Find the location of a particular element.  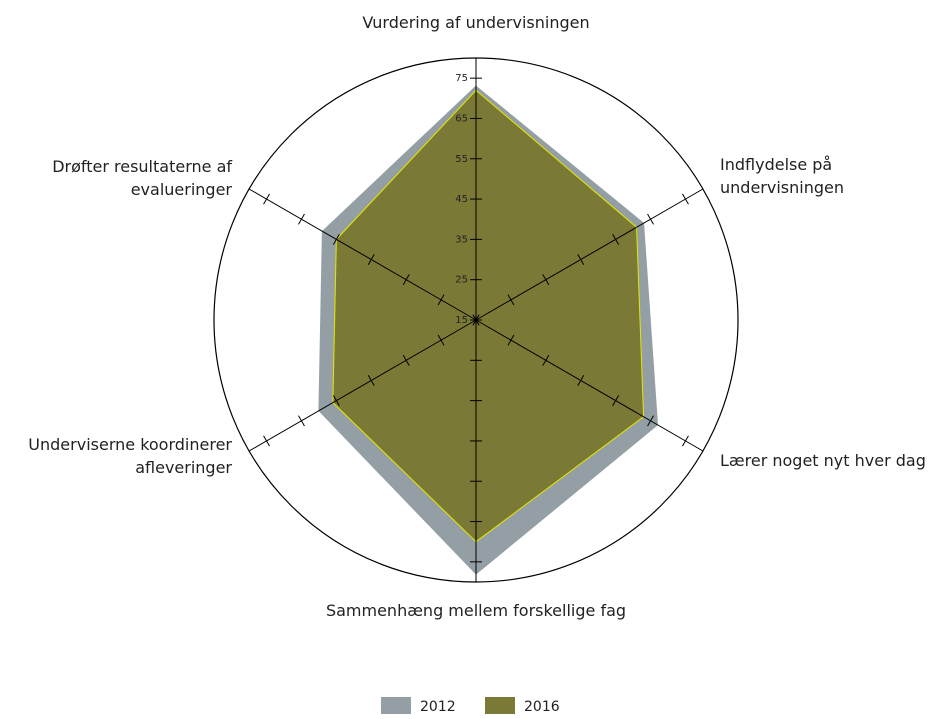

legend-label: 2016 is located at coordinates (542, 707).